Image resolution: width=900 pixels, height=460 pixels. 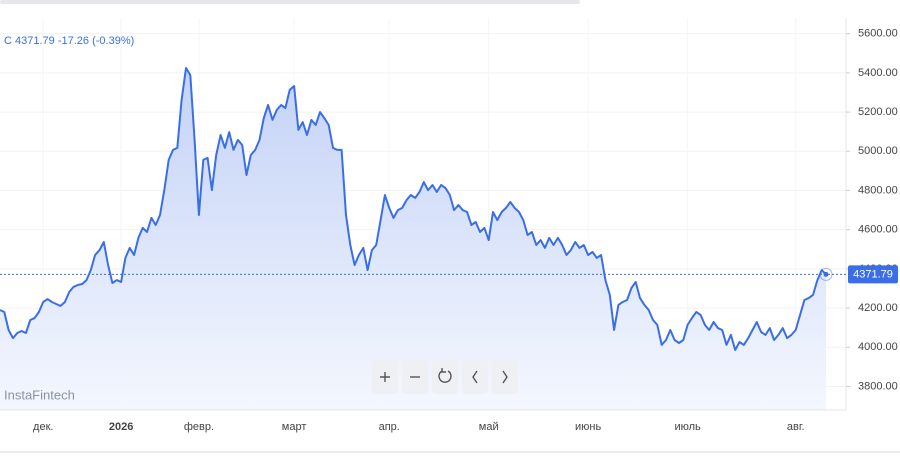 I want to click on x-tick-label: май, so click(x=489, y=427).